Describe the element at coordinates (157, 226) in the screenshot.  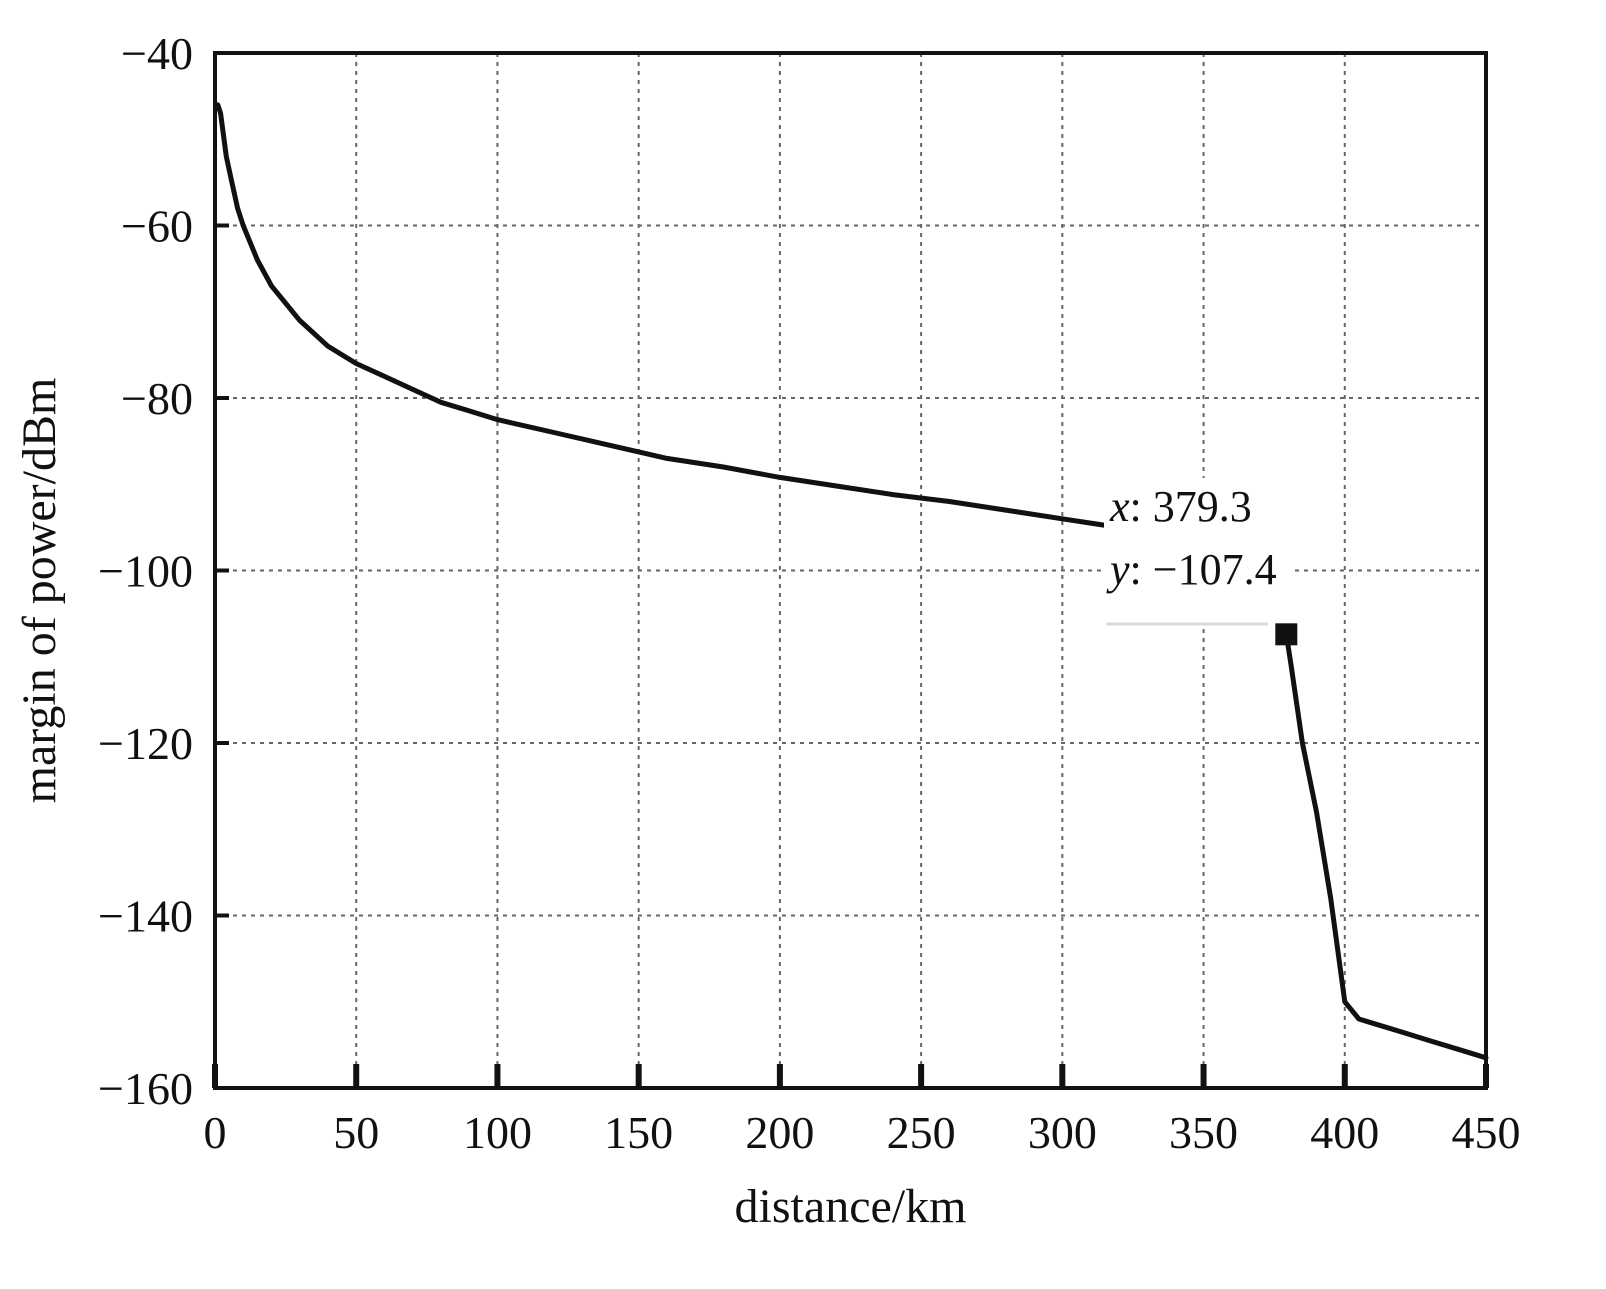
I see `y-tick-label: −60` at that location.